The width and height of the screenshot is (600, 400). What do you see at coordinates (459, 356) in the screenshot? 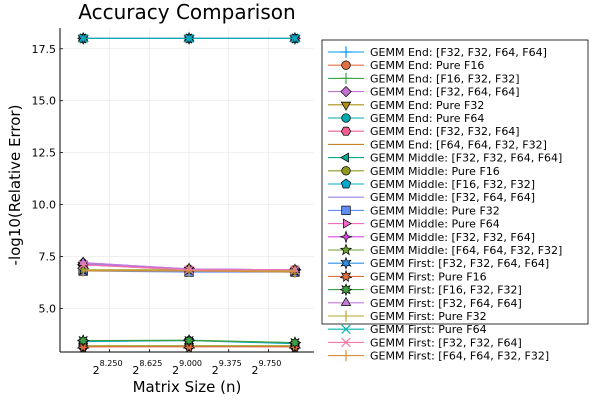
I see `legend-label: GEMM First: [F64, F64, F32, F32]` at bounding box center [459, 356].